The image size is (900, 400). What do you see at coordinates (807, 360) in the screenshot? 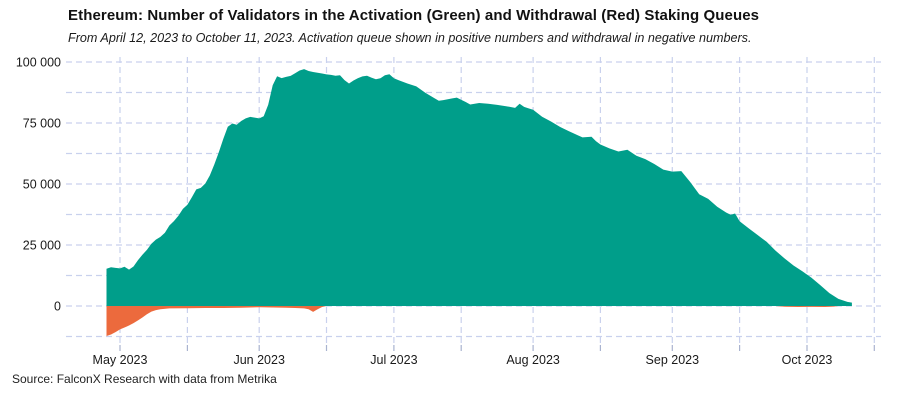
I see `x-axis-label: Oct 2023` at bounding box center [807, 360].